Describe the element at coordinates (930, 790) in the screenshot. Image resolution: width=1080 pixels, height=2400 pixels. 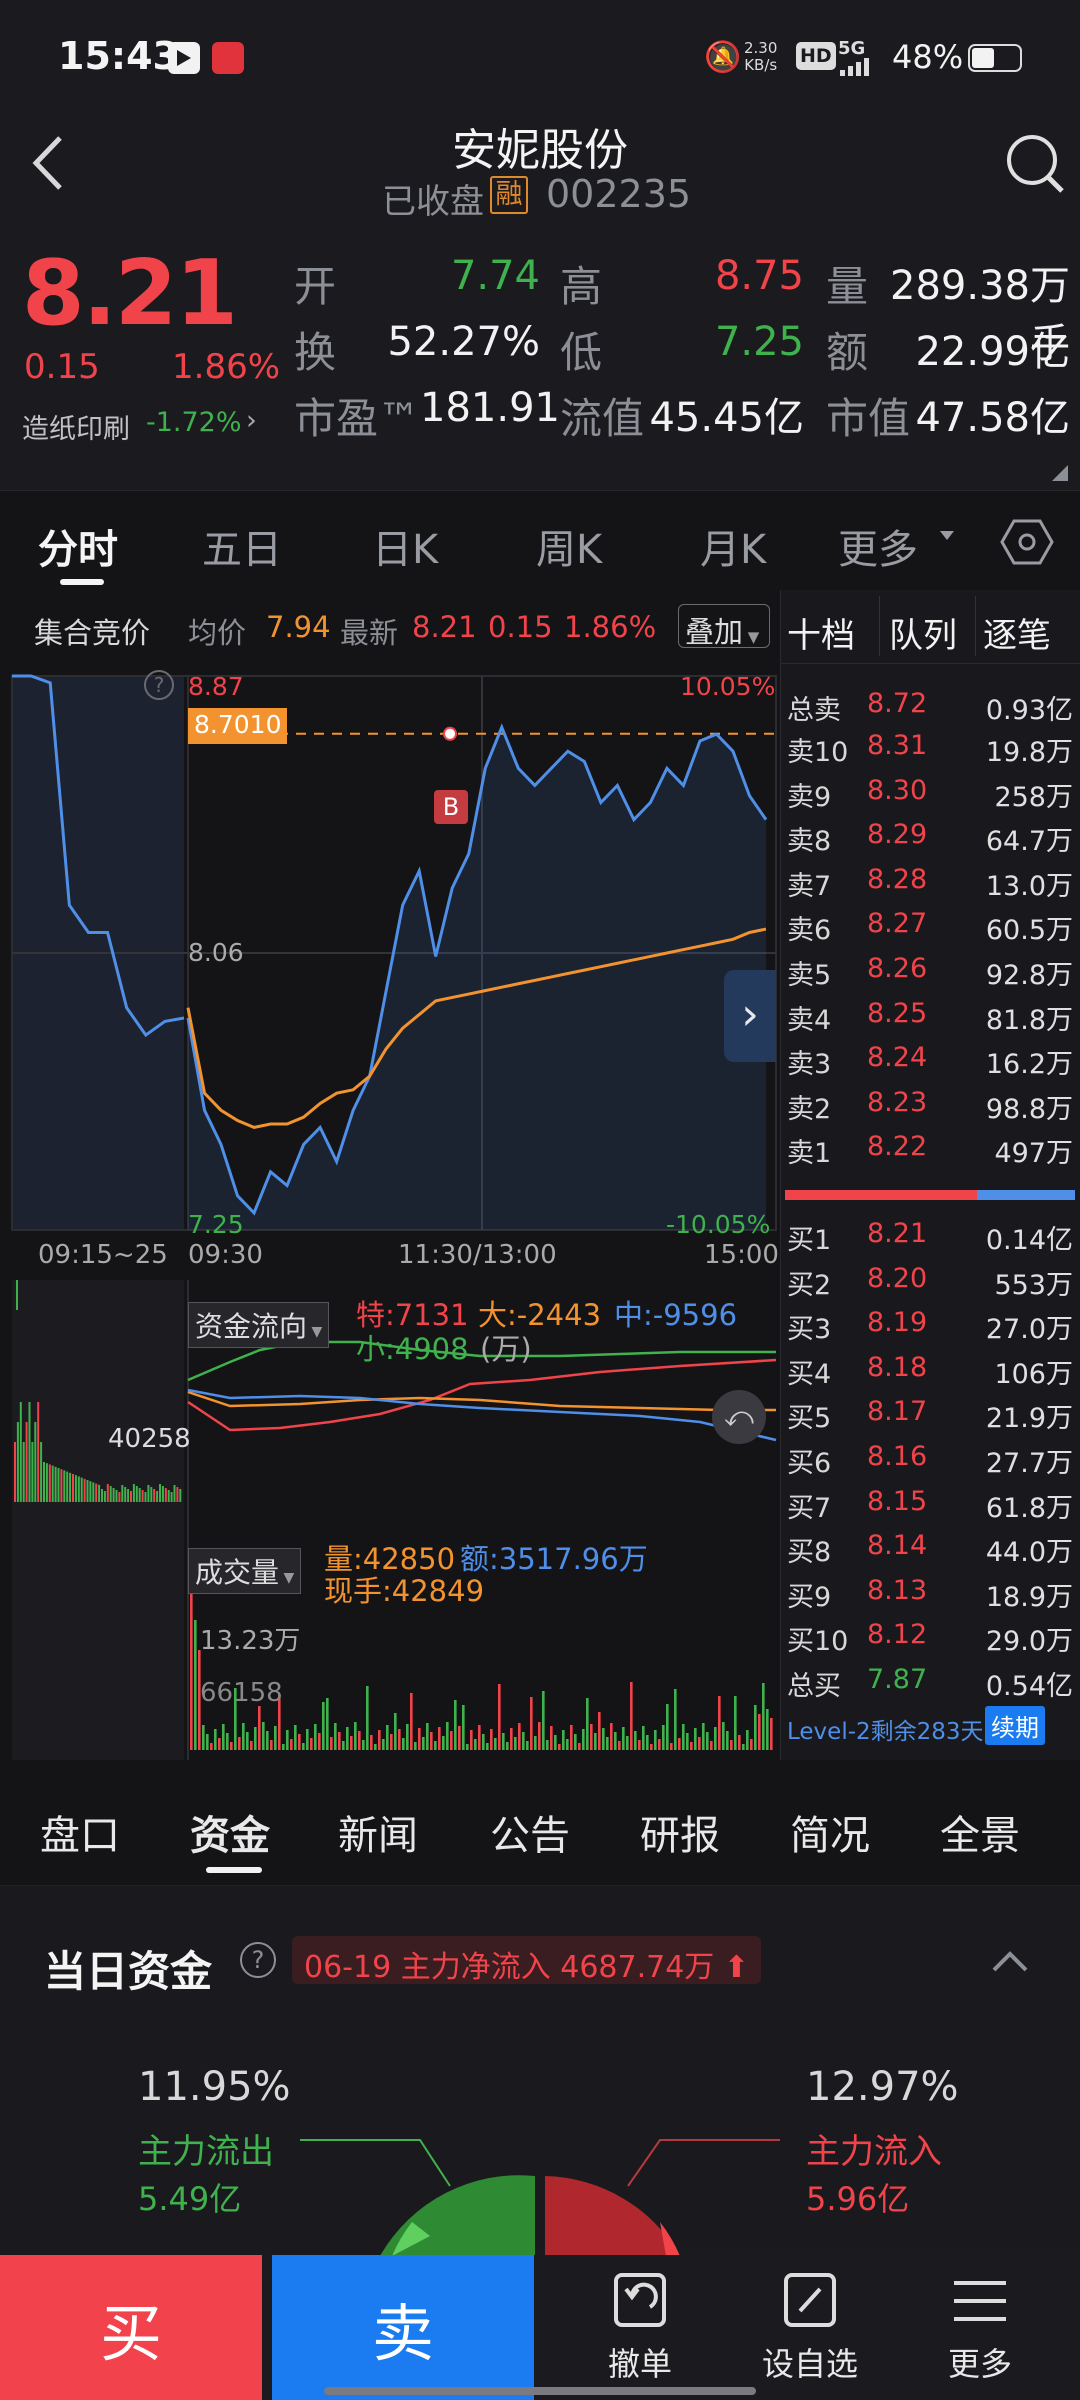
I see `ask-row: 卖9 8.30 258万` at that location.